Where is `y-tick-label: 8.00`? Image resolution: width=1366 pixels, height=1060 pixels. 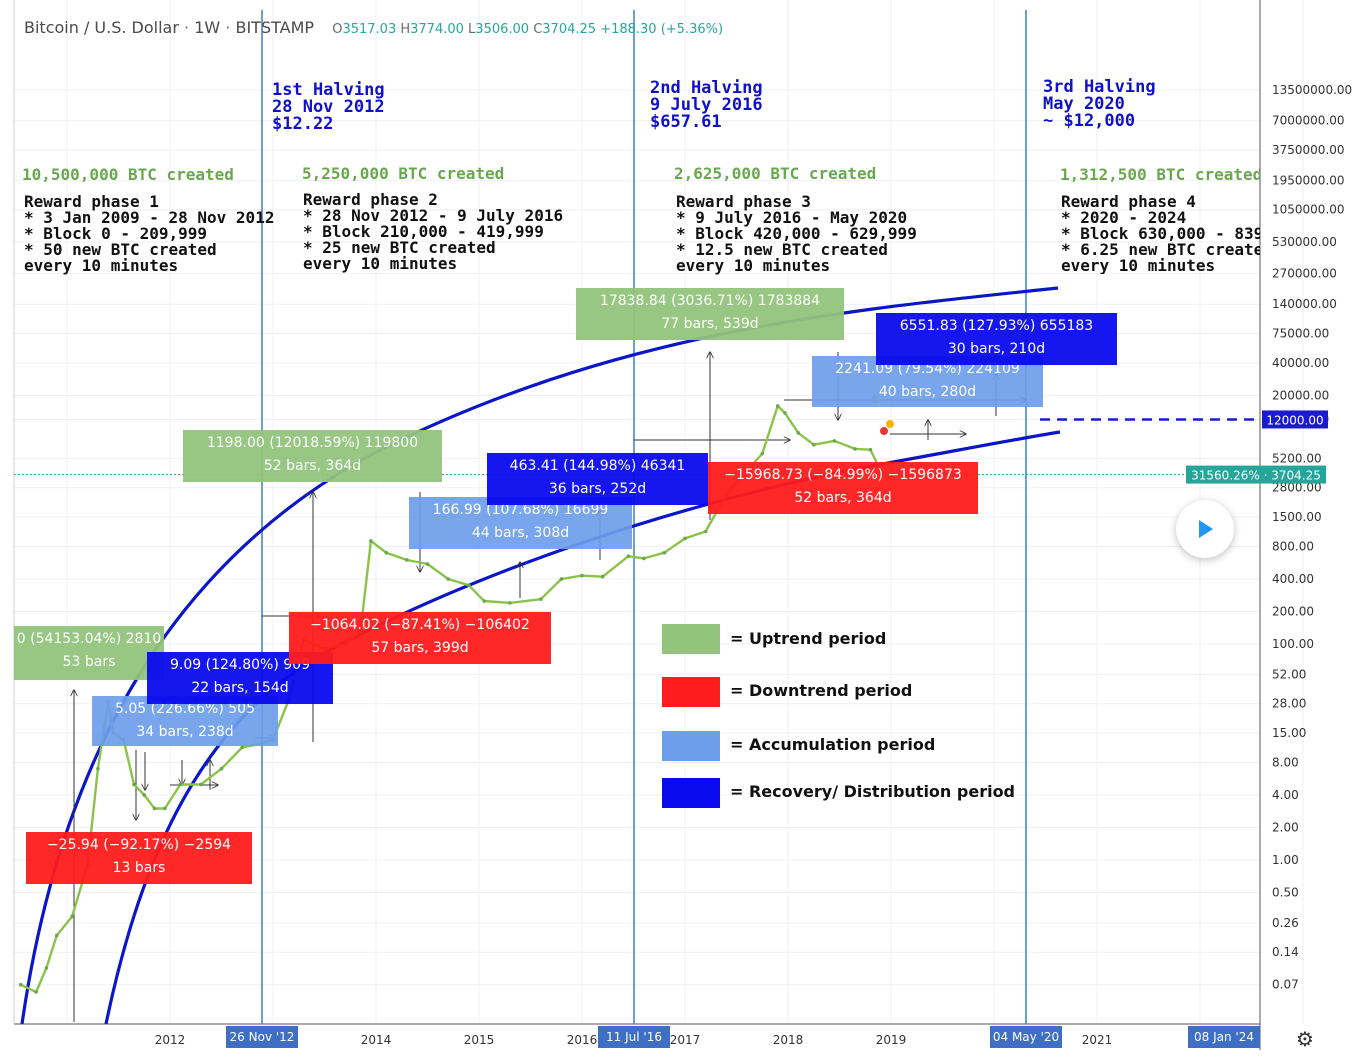 y-tick-label: 8.00 is located at coordinates (1285, 762).